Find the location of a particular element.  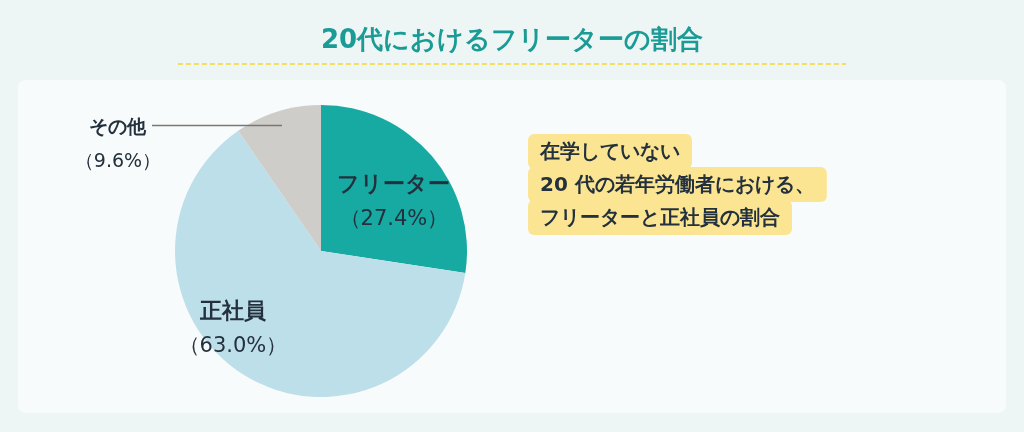

chart-title: 20代におけるフリーターの割合 is located at coordinates (512, 39).